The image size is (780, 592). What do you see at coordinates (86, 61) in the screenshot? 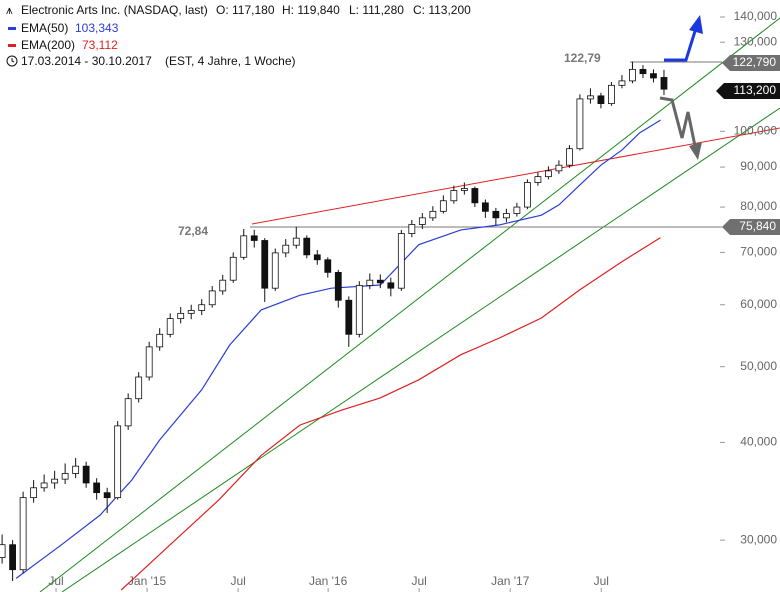
I see `date-range: 17.03.2014 - 30.10.2017` at bounding box center [86, 61].